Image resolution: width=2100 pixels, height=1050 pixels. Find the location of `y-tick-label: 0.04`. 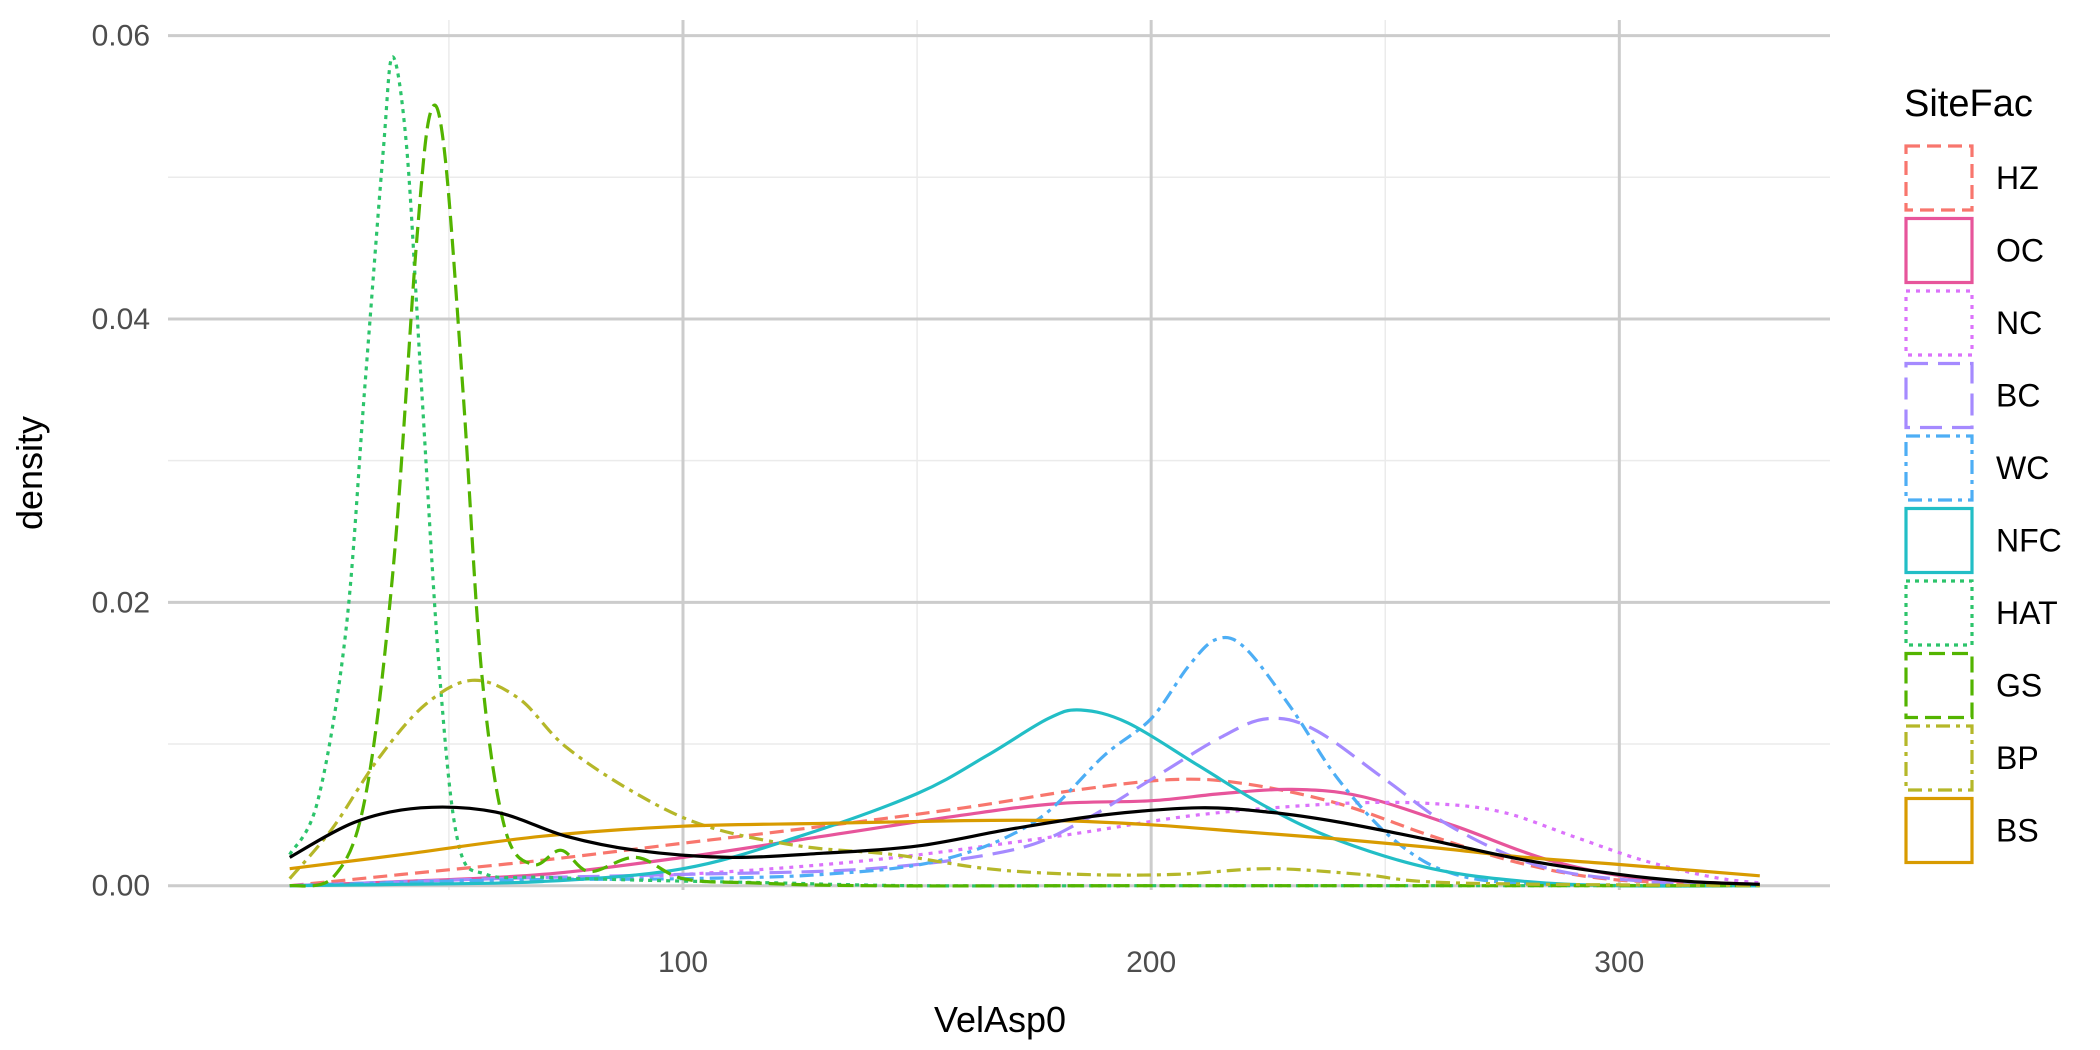

y-tick-label: 0.04 is located at coordinates (121, 319).